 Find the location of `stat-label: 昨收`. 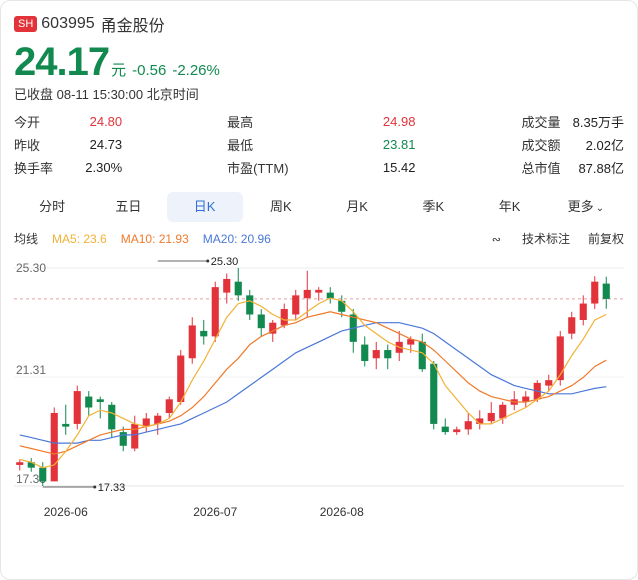

stat-label: 昨收 is located at coordinates (27, 145).